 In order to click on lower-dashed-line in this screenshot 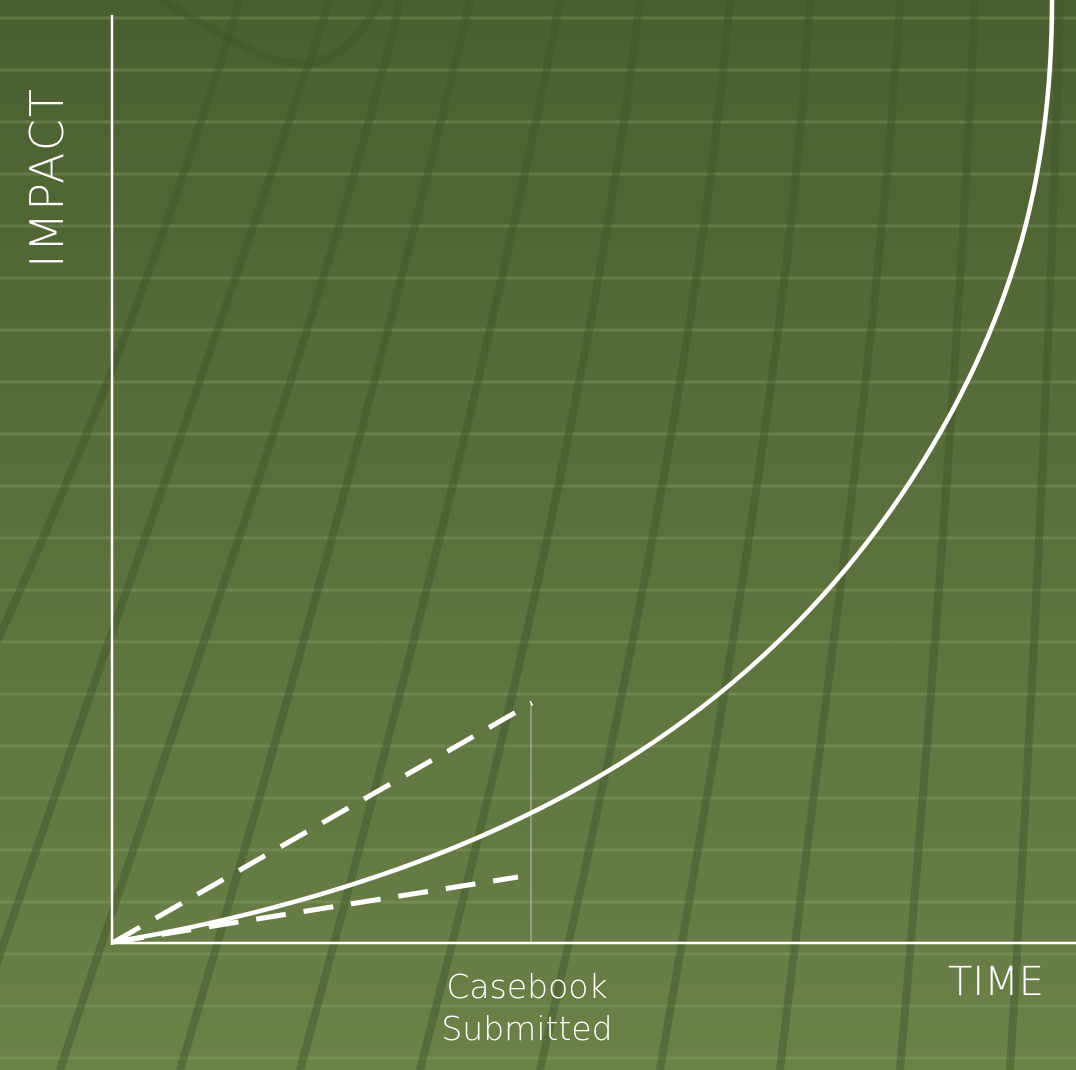, I will do `click(316, 909)`.